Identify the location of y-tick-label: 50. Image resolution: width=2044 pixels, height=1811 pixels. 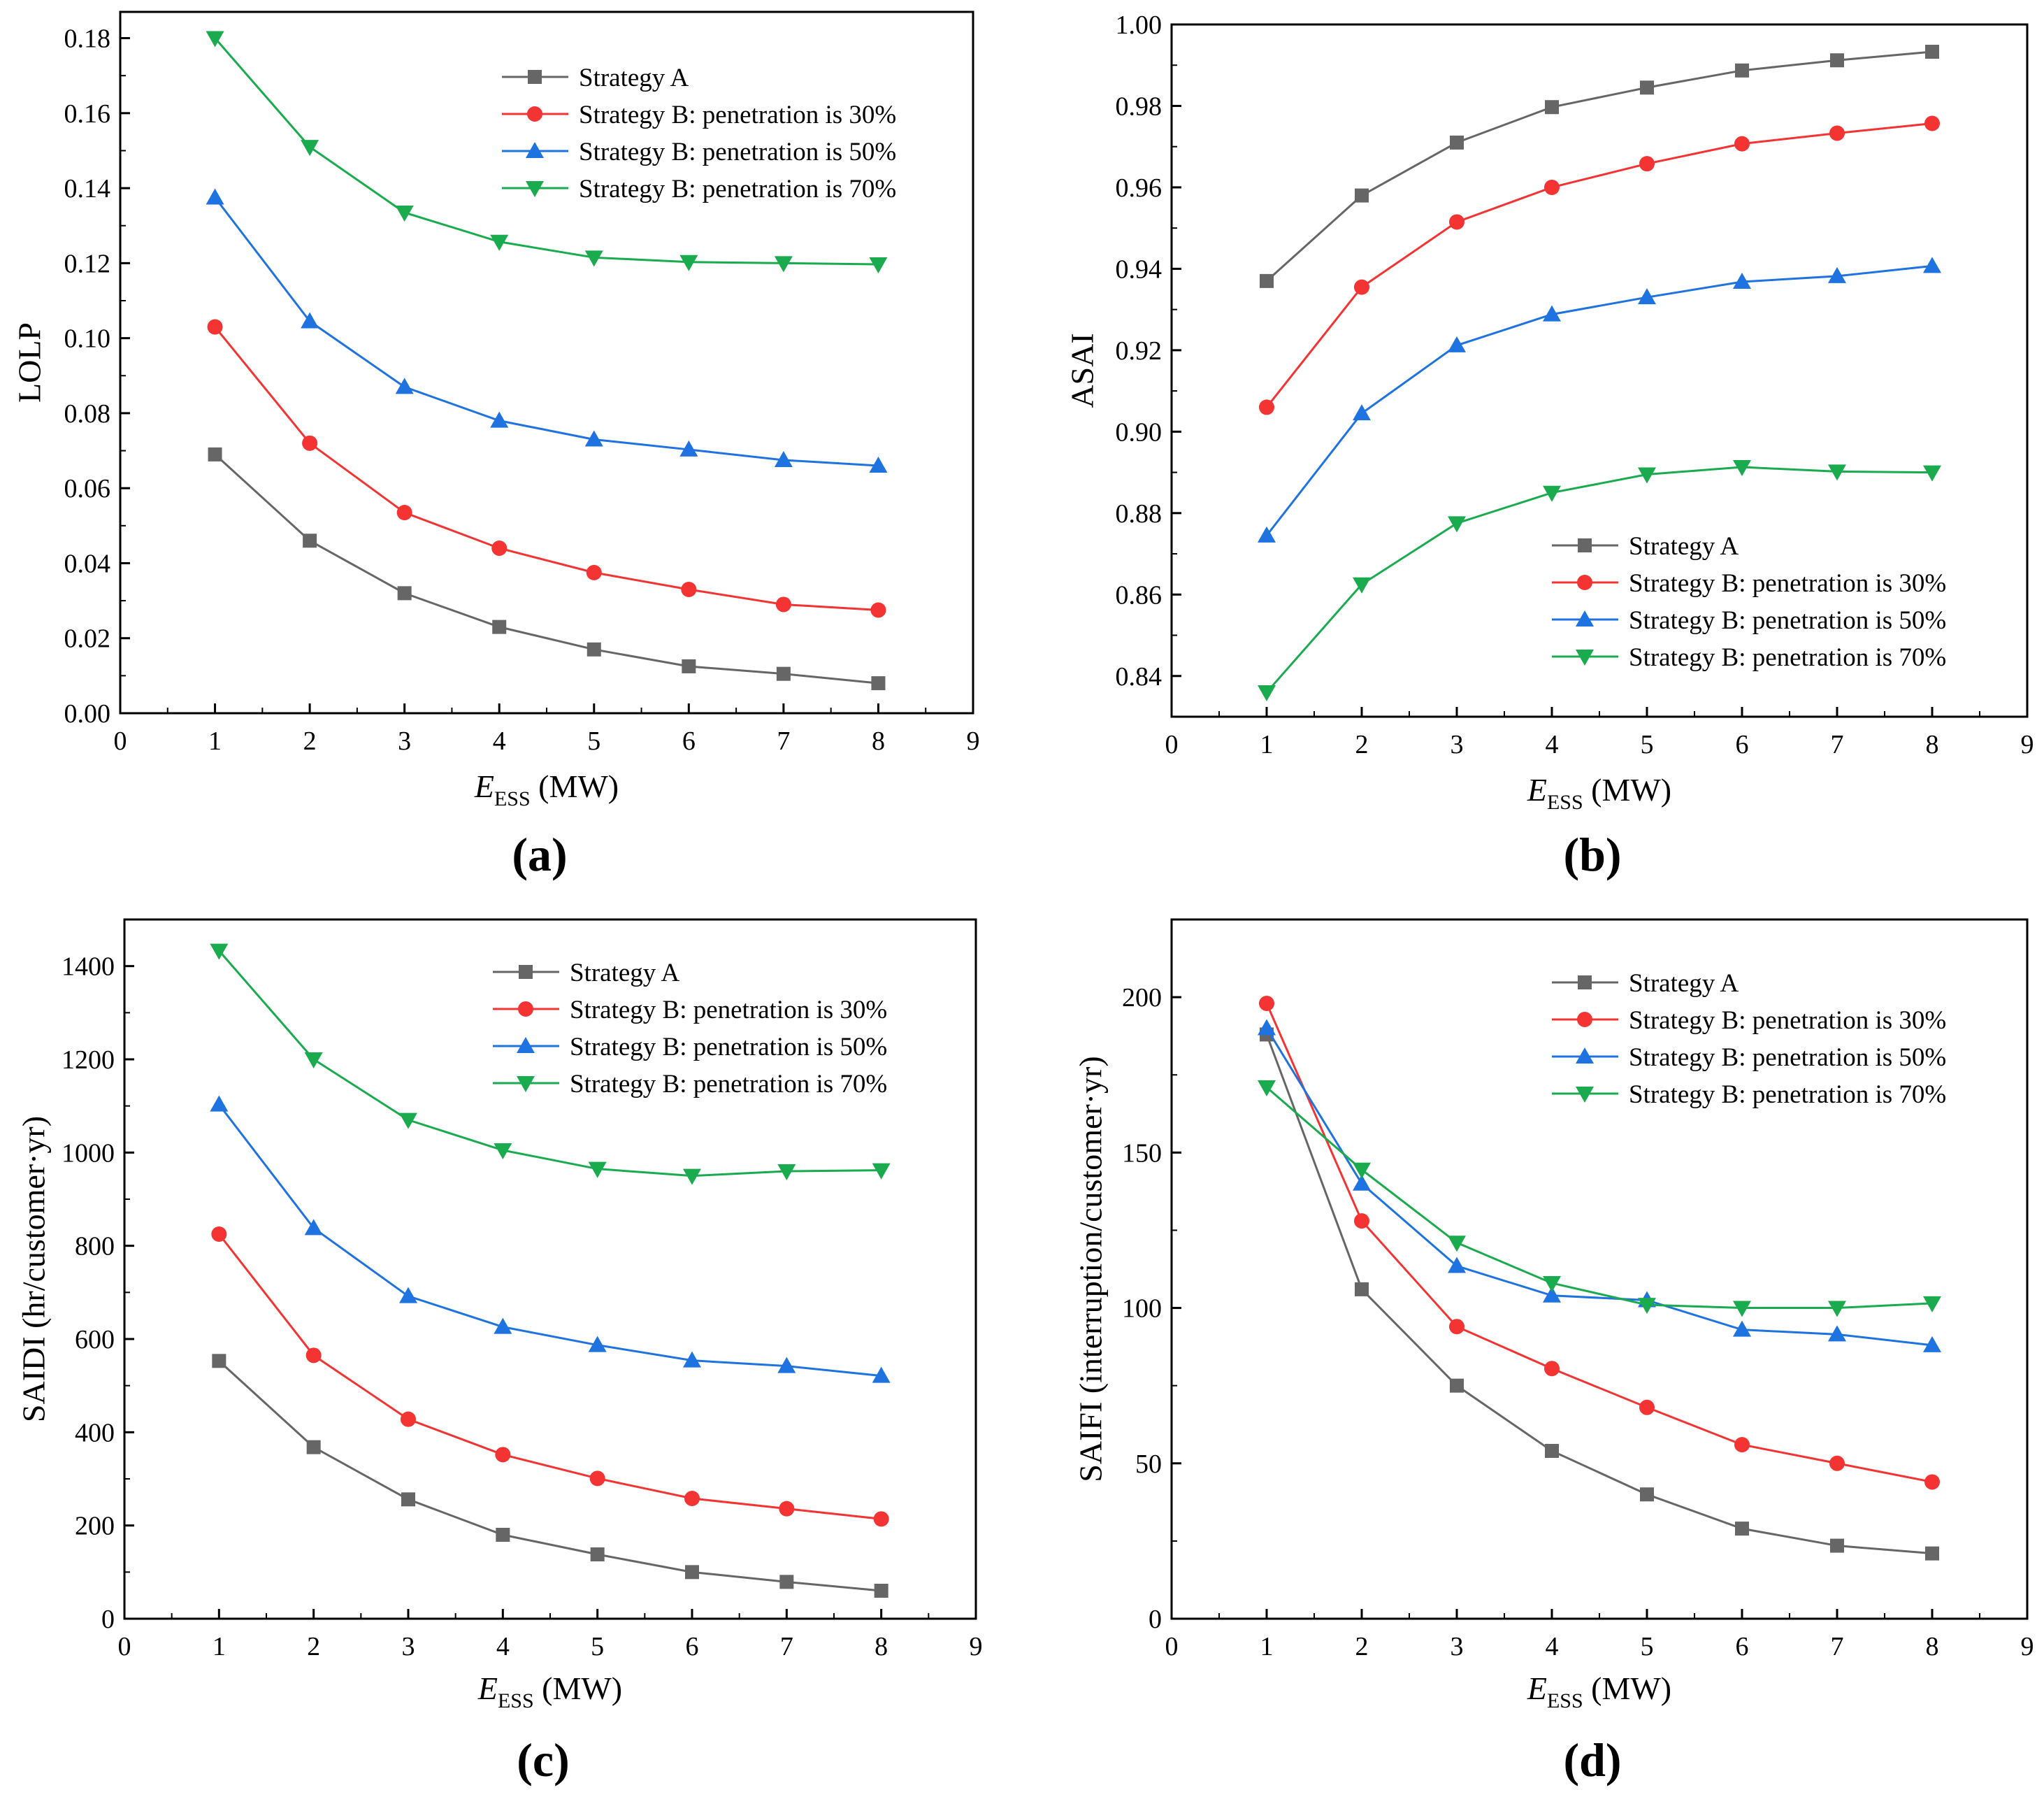
(1148, 1464).